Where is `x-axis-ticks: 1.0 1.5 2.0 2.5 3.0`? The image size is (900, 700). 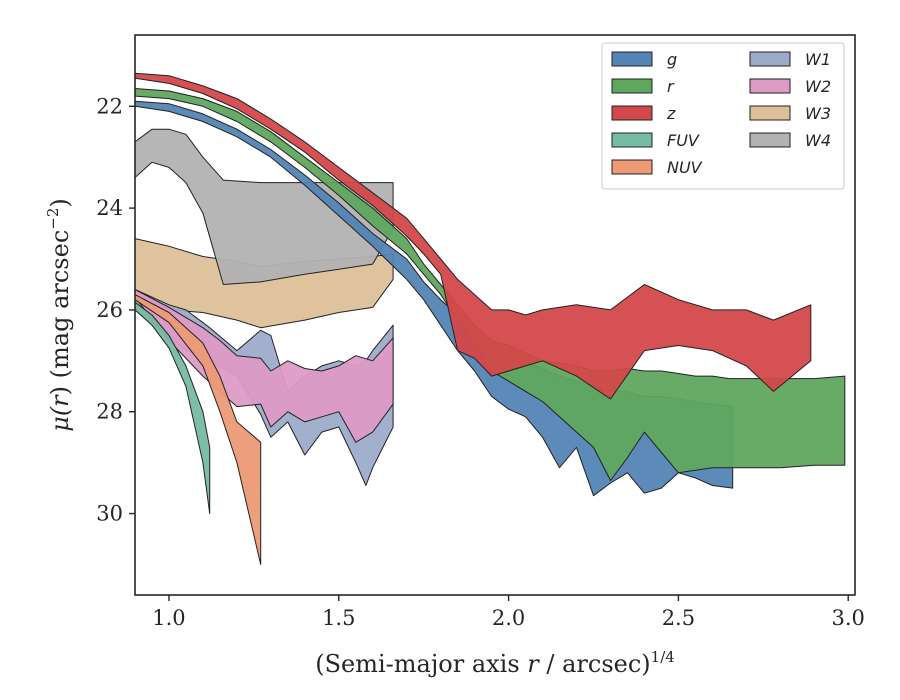
x-axis-ticks: 1.0 1.5 2.0 2.5 3.0 is located at coordinates (508, 612).